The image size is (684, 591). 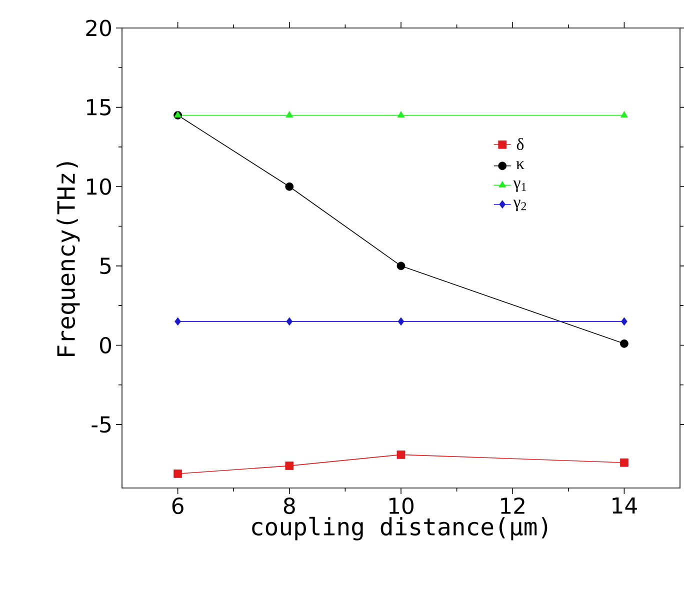 What do you see at coordinates (106, 345) in the screenshot?
I see `y-tick-label: 0` at bounding box center [106, 345].